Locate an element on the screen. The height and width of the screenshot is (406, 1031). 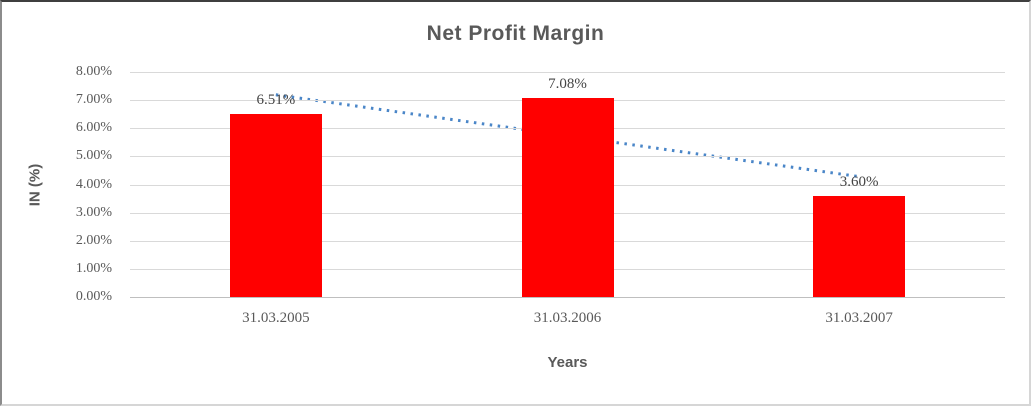
y-tick-label: 4.00% is located at coordinates (93, 184).